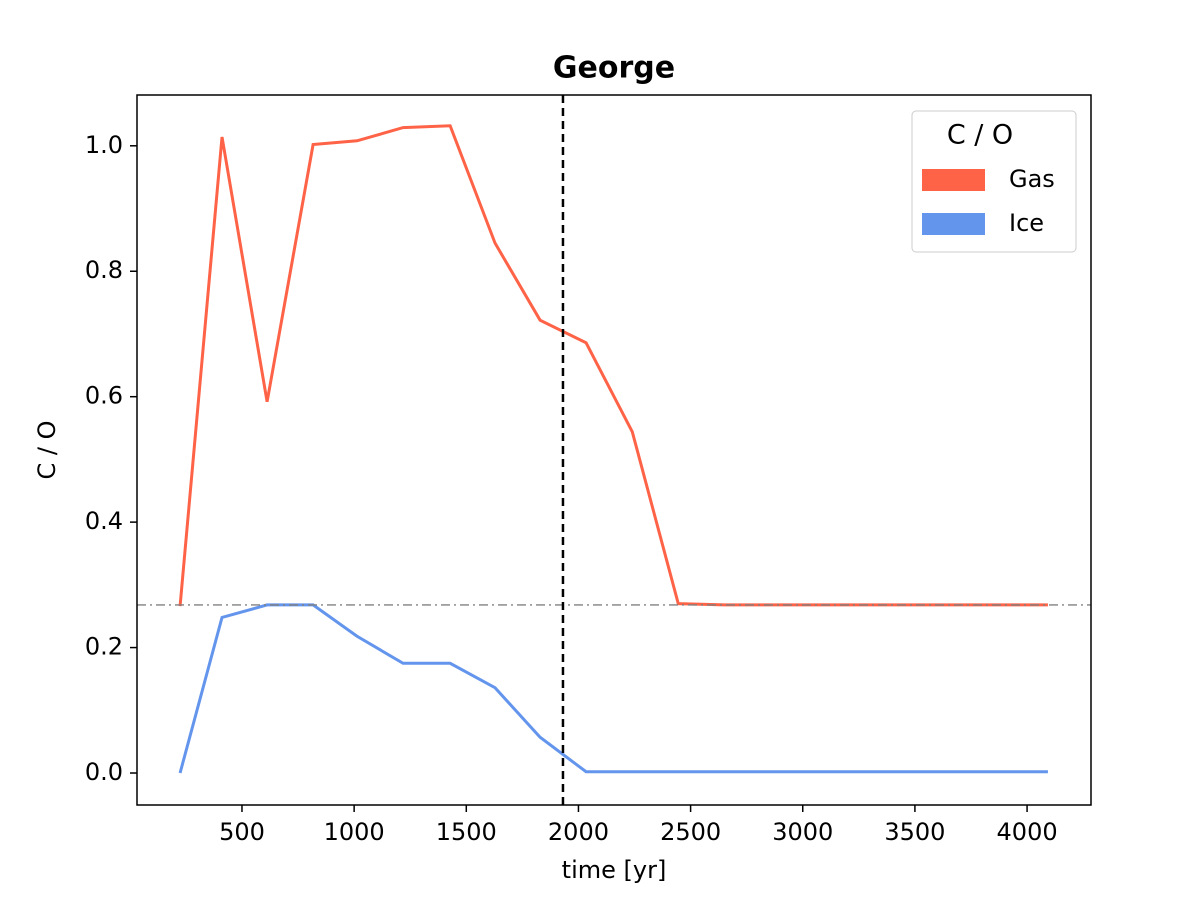 The width and height of the screenshot is (1196, 901). Describe the element at coordinates (466, 832) in the screenshot. I see `x-tick-label: 1500` at that location.